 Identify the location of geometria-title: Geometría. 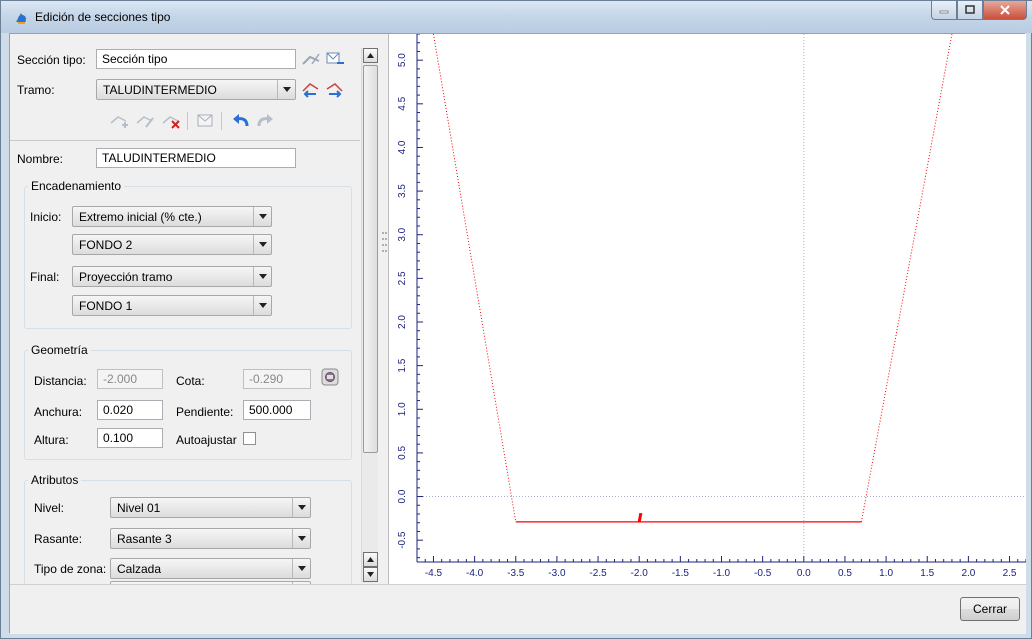
(59, 350).